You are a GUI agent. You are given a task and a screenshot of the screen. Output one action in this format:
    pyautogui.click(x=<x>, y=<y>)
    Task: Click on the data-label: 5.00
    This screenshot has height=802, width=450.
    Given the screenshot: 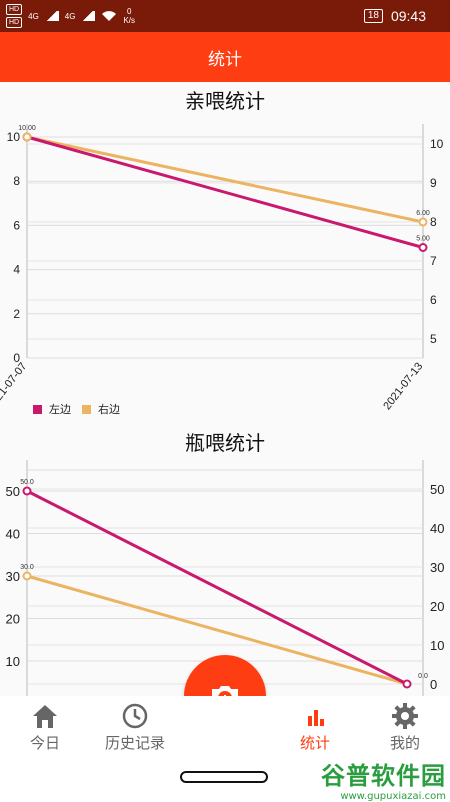 What is the action you would take?
    pyautogui.click(x=423, y=239)
    